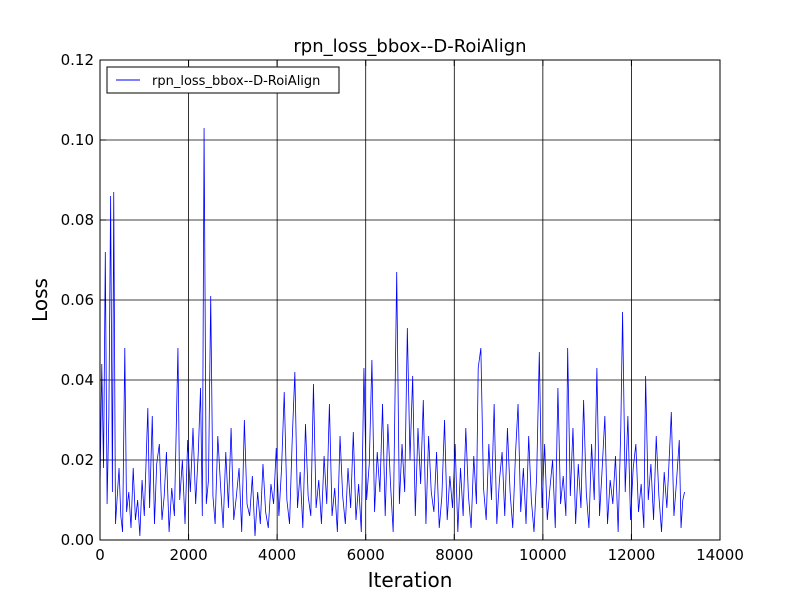 The width and height of the screenshot is (800, 600). What do you see at coordinates (454, 555) in the screenshot?
I see `x-tick-label: 8000` at bounding box center [454, 555].